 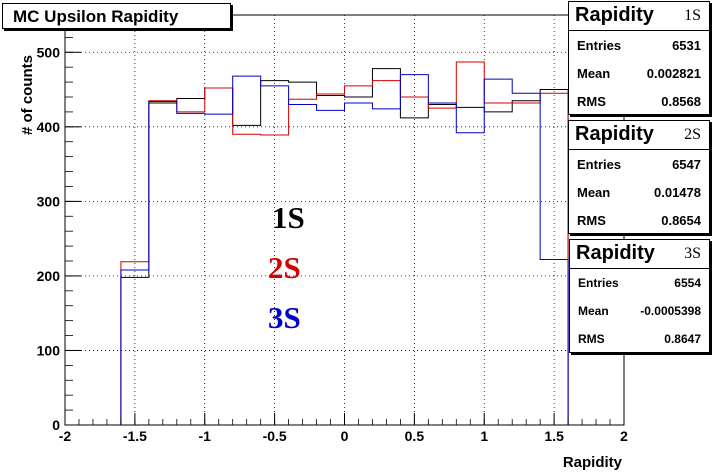 What do you see at coordinates (484, 436) in the screenshot?
I see `x-tick-label: 1` at bounding box center [484, 436].